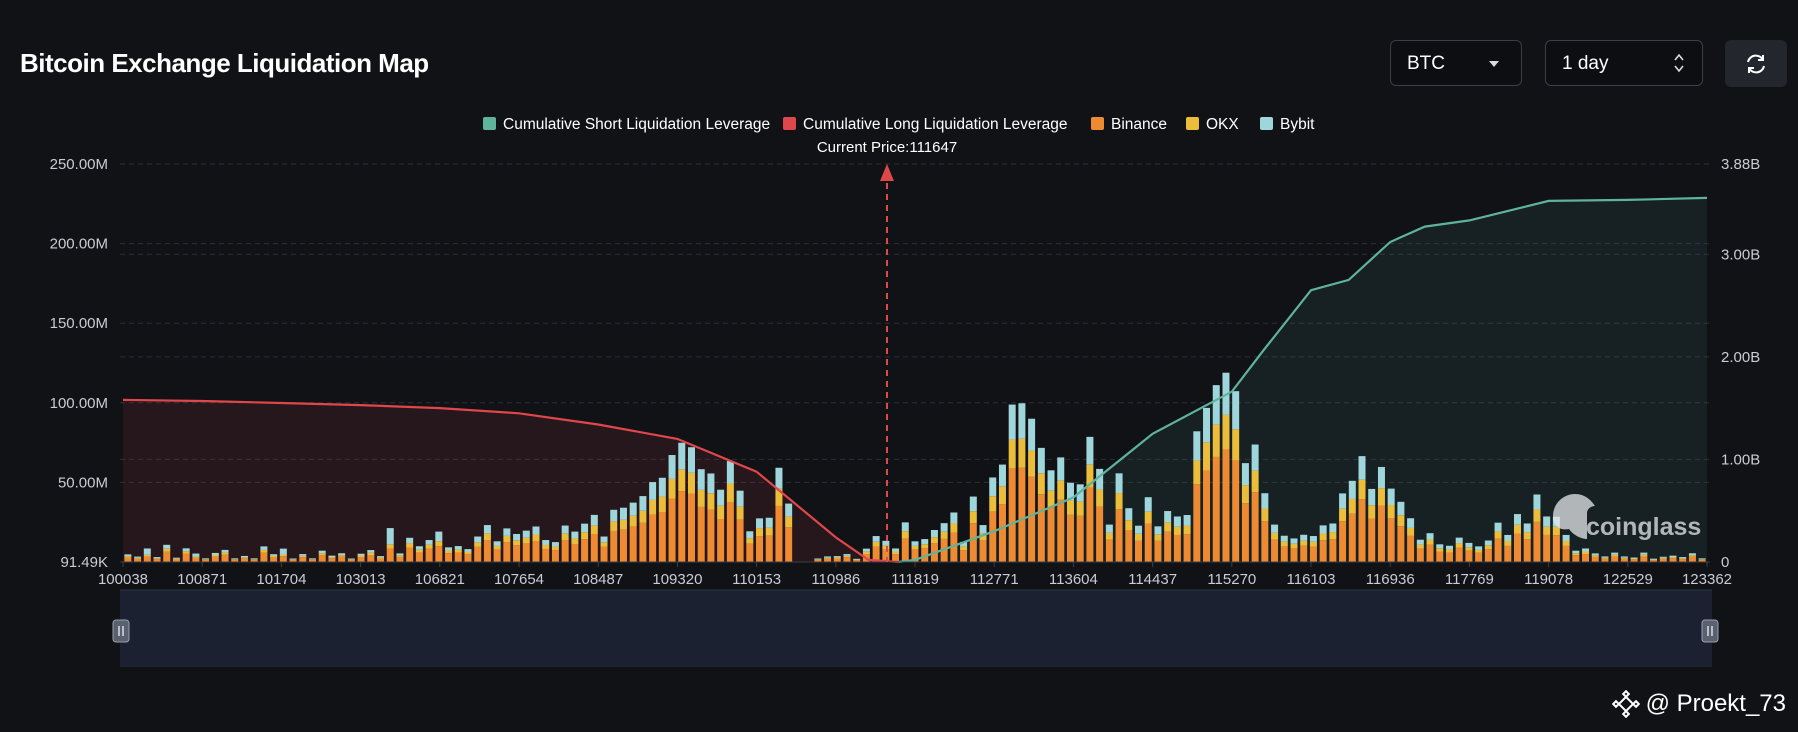 This screenshot has width=1798, height=732. I want to click on long-cumulative-line, so click(510, 481).